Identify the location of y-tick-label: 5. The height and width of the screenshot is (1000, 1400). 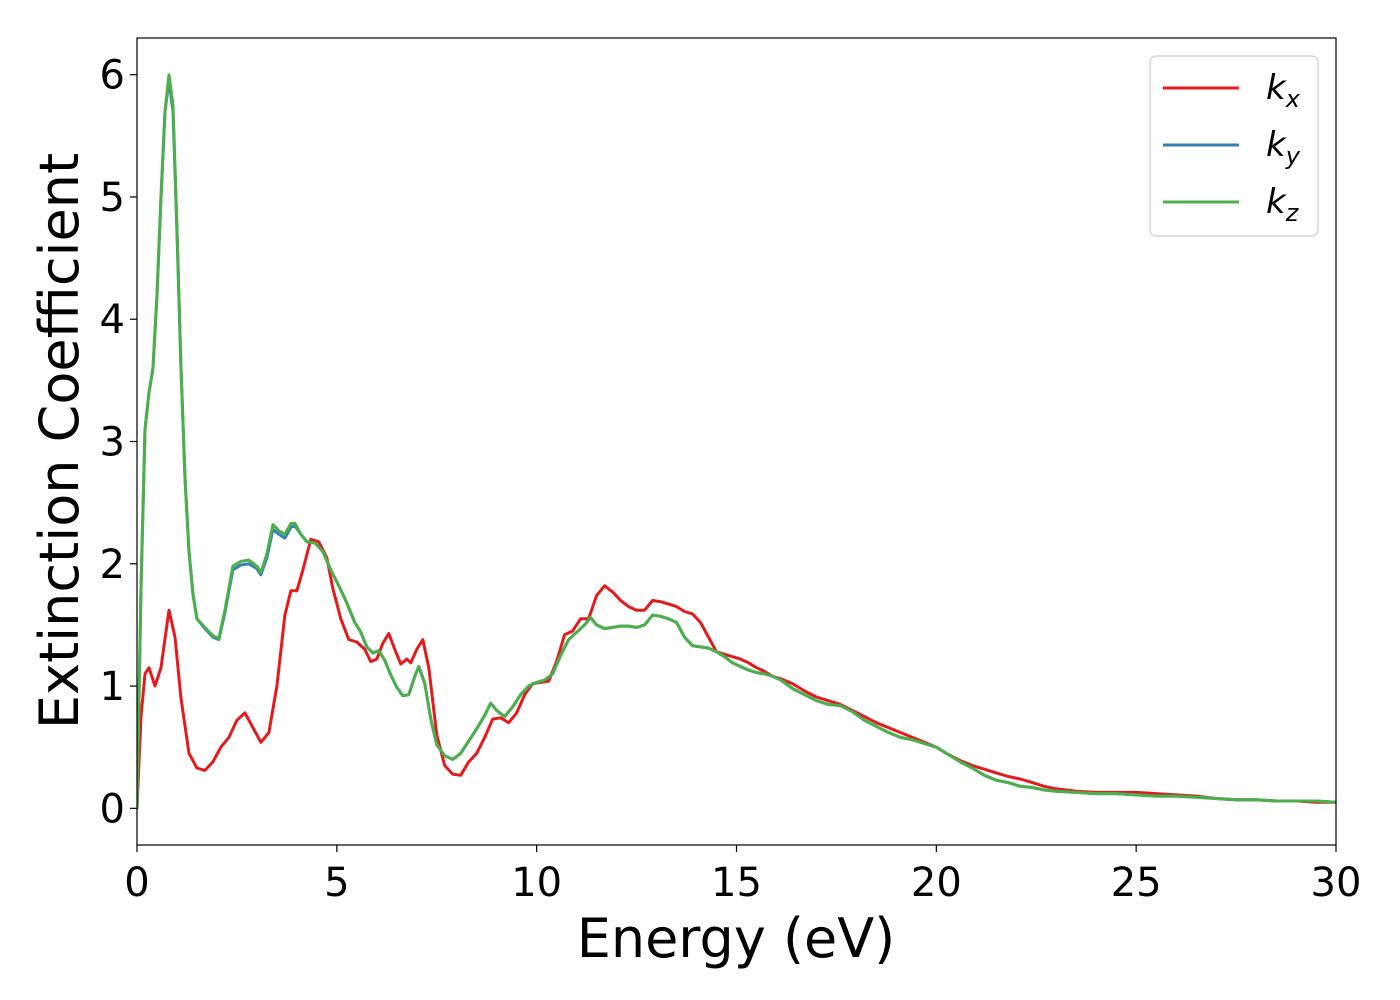
(112, 198).